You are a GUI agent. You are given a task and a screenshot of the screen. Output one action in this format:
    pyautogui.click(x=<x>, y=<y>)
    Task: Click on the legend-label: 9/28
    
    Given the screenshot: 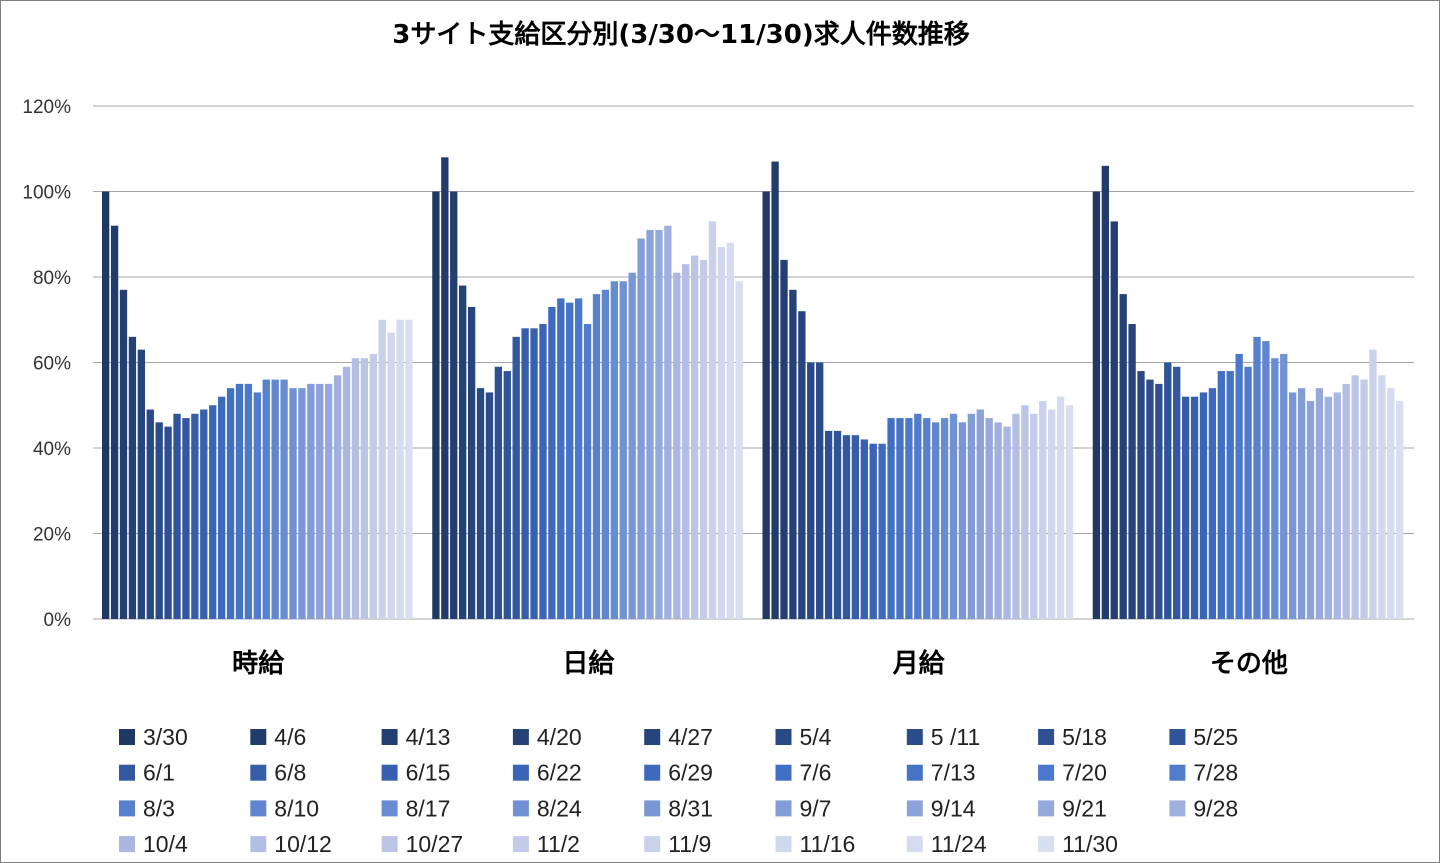 What is the action you would take?
    pyautogui.click(x=1215, y=808)
    